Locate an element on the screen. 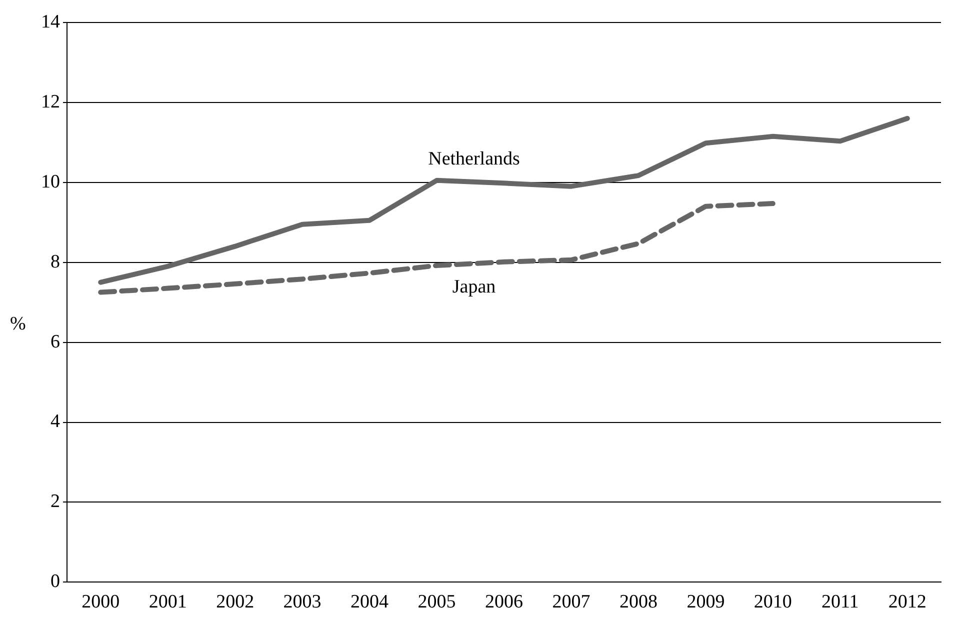 The image size is (961, 625). x-tick-label: 2011 is located at coordinates (840, 602).